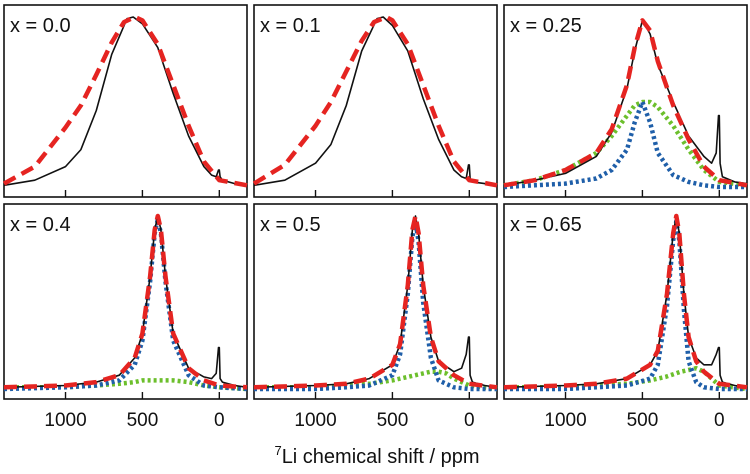 The height and width of the screenshot is (474, 750). Describe the element at coordinates (40, 225) in the screenshot. I see `panel-label: x = 0.4` at that location.